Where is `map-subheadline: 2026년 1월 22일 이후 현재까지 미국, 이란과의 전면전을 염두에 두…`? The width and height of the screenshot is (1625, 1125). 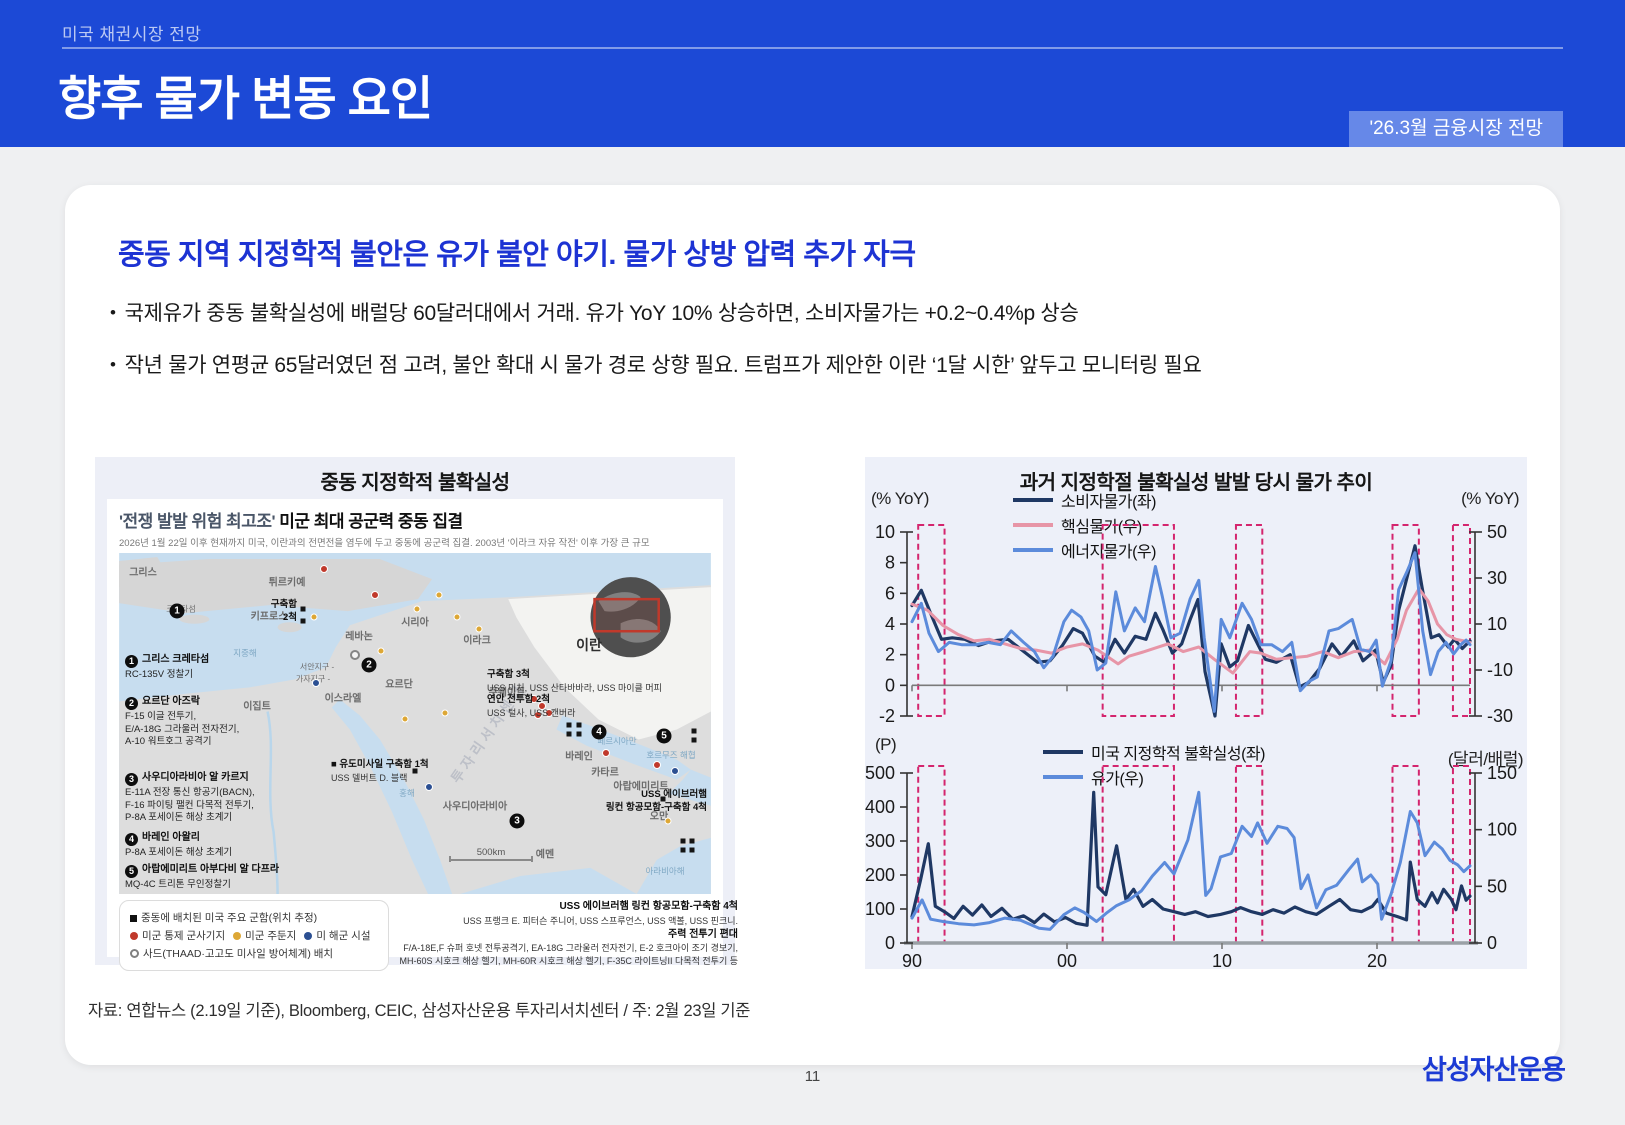
map-subheadline: 2026년 1월 22일 이후 현재까지 미국, 이란과의 전면전을 염두에 두… is located at coordinates (384, 543).